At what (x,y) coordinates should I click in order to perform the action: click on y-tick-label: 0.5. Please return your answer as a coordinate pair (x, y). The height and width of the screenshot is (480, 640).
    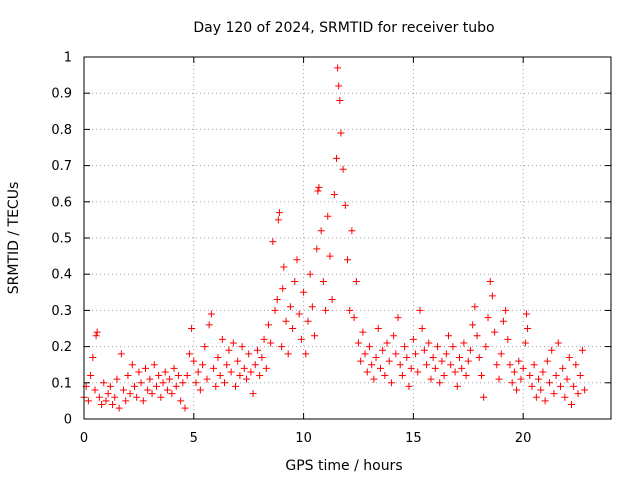
    Looking at the image, I should click on (61, 239).